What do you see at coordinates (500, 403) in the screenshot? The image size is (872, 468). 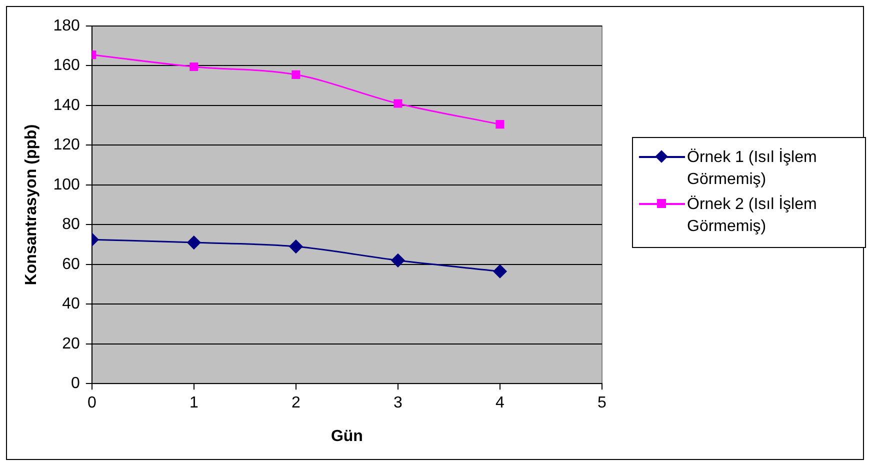 I see `x-tick-label: 4` at bounding box center [500, 403].